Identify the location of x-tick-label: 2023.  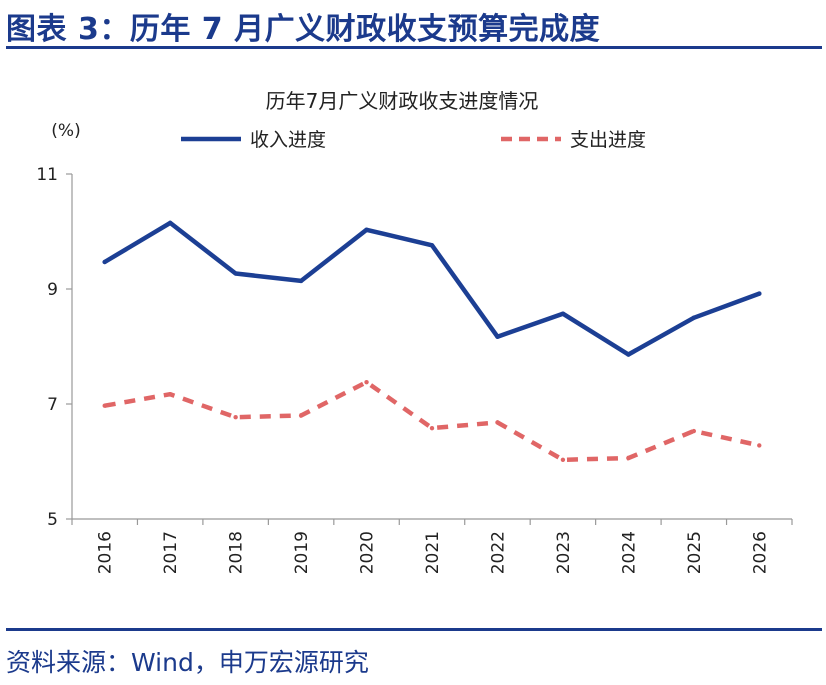
(564, 552).